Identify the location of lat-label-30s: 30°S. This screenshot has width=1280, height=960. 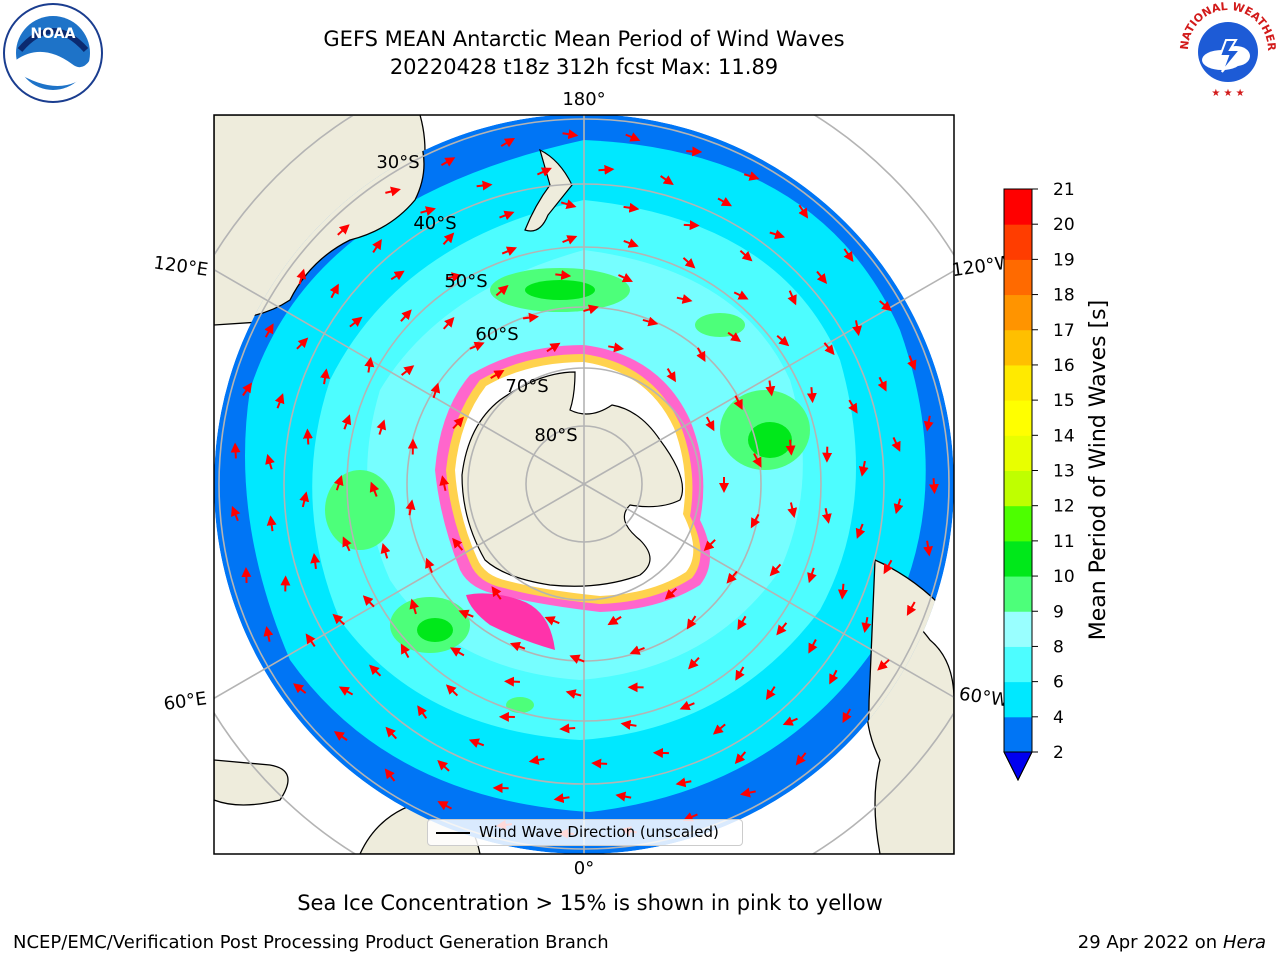
(397, 162).